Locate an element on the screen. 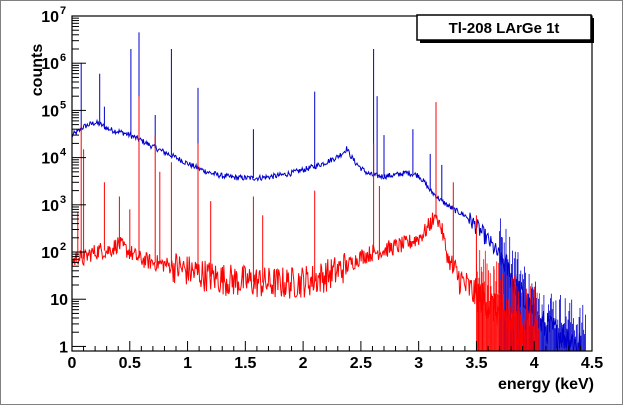 Image resolution: width=623 pixels, height=410 pixels. y-tick-label-4: 10 is located at coordinates (50, 159).